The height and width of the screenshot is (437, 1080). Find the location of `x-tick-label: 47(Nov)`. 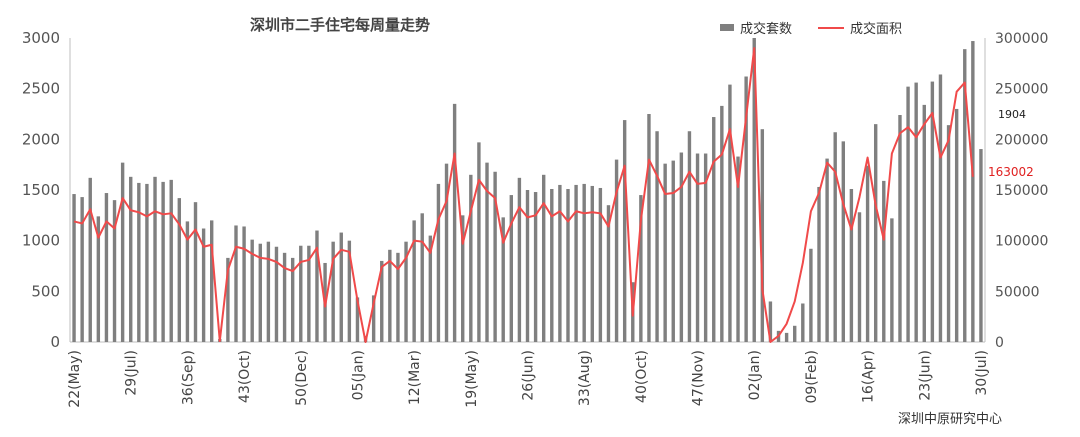

x-tick-label: 47(Nov) is located at coordinates (699, 378).